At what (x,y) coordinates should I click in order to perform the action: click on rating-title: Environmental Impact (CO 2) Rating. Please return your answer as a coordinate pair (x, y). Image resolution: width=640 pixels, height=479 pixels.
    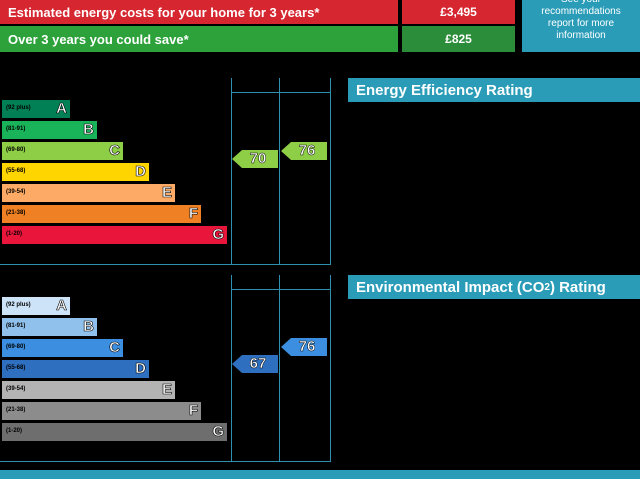
    Looking at the image, I should click on (494, 287).